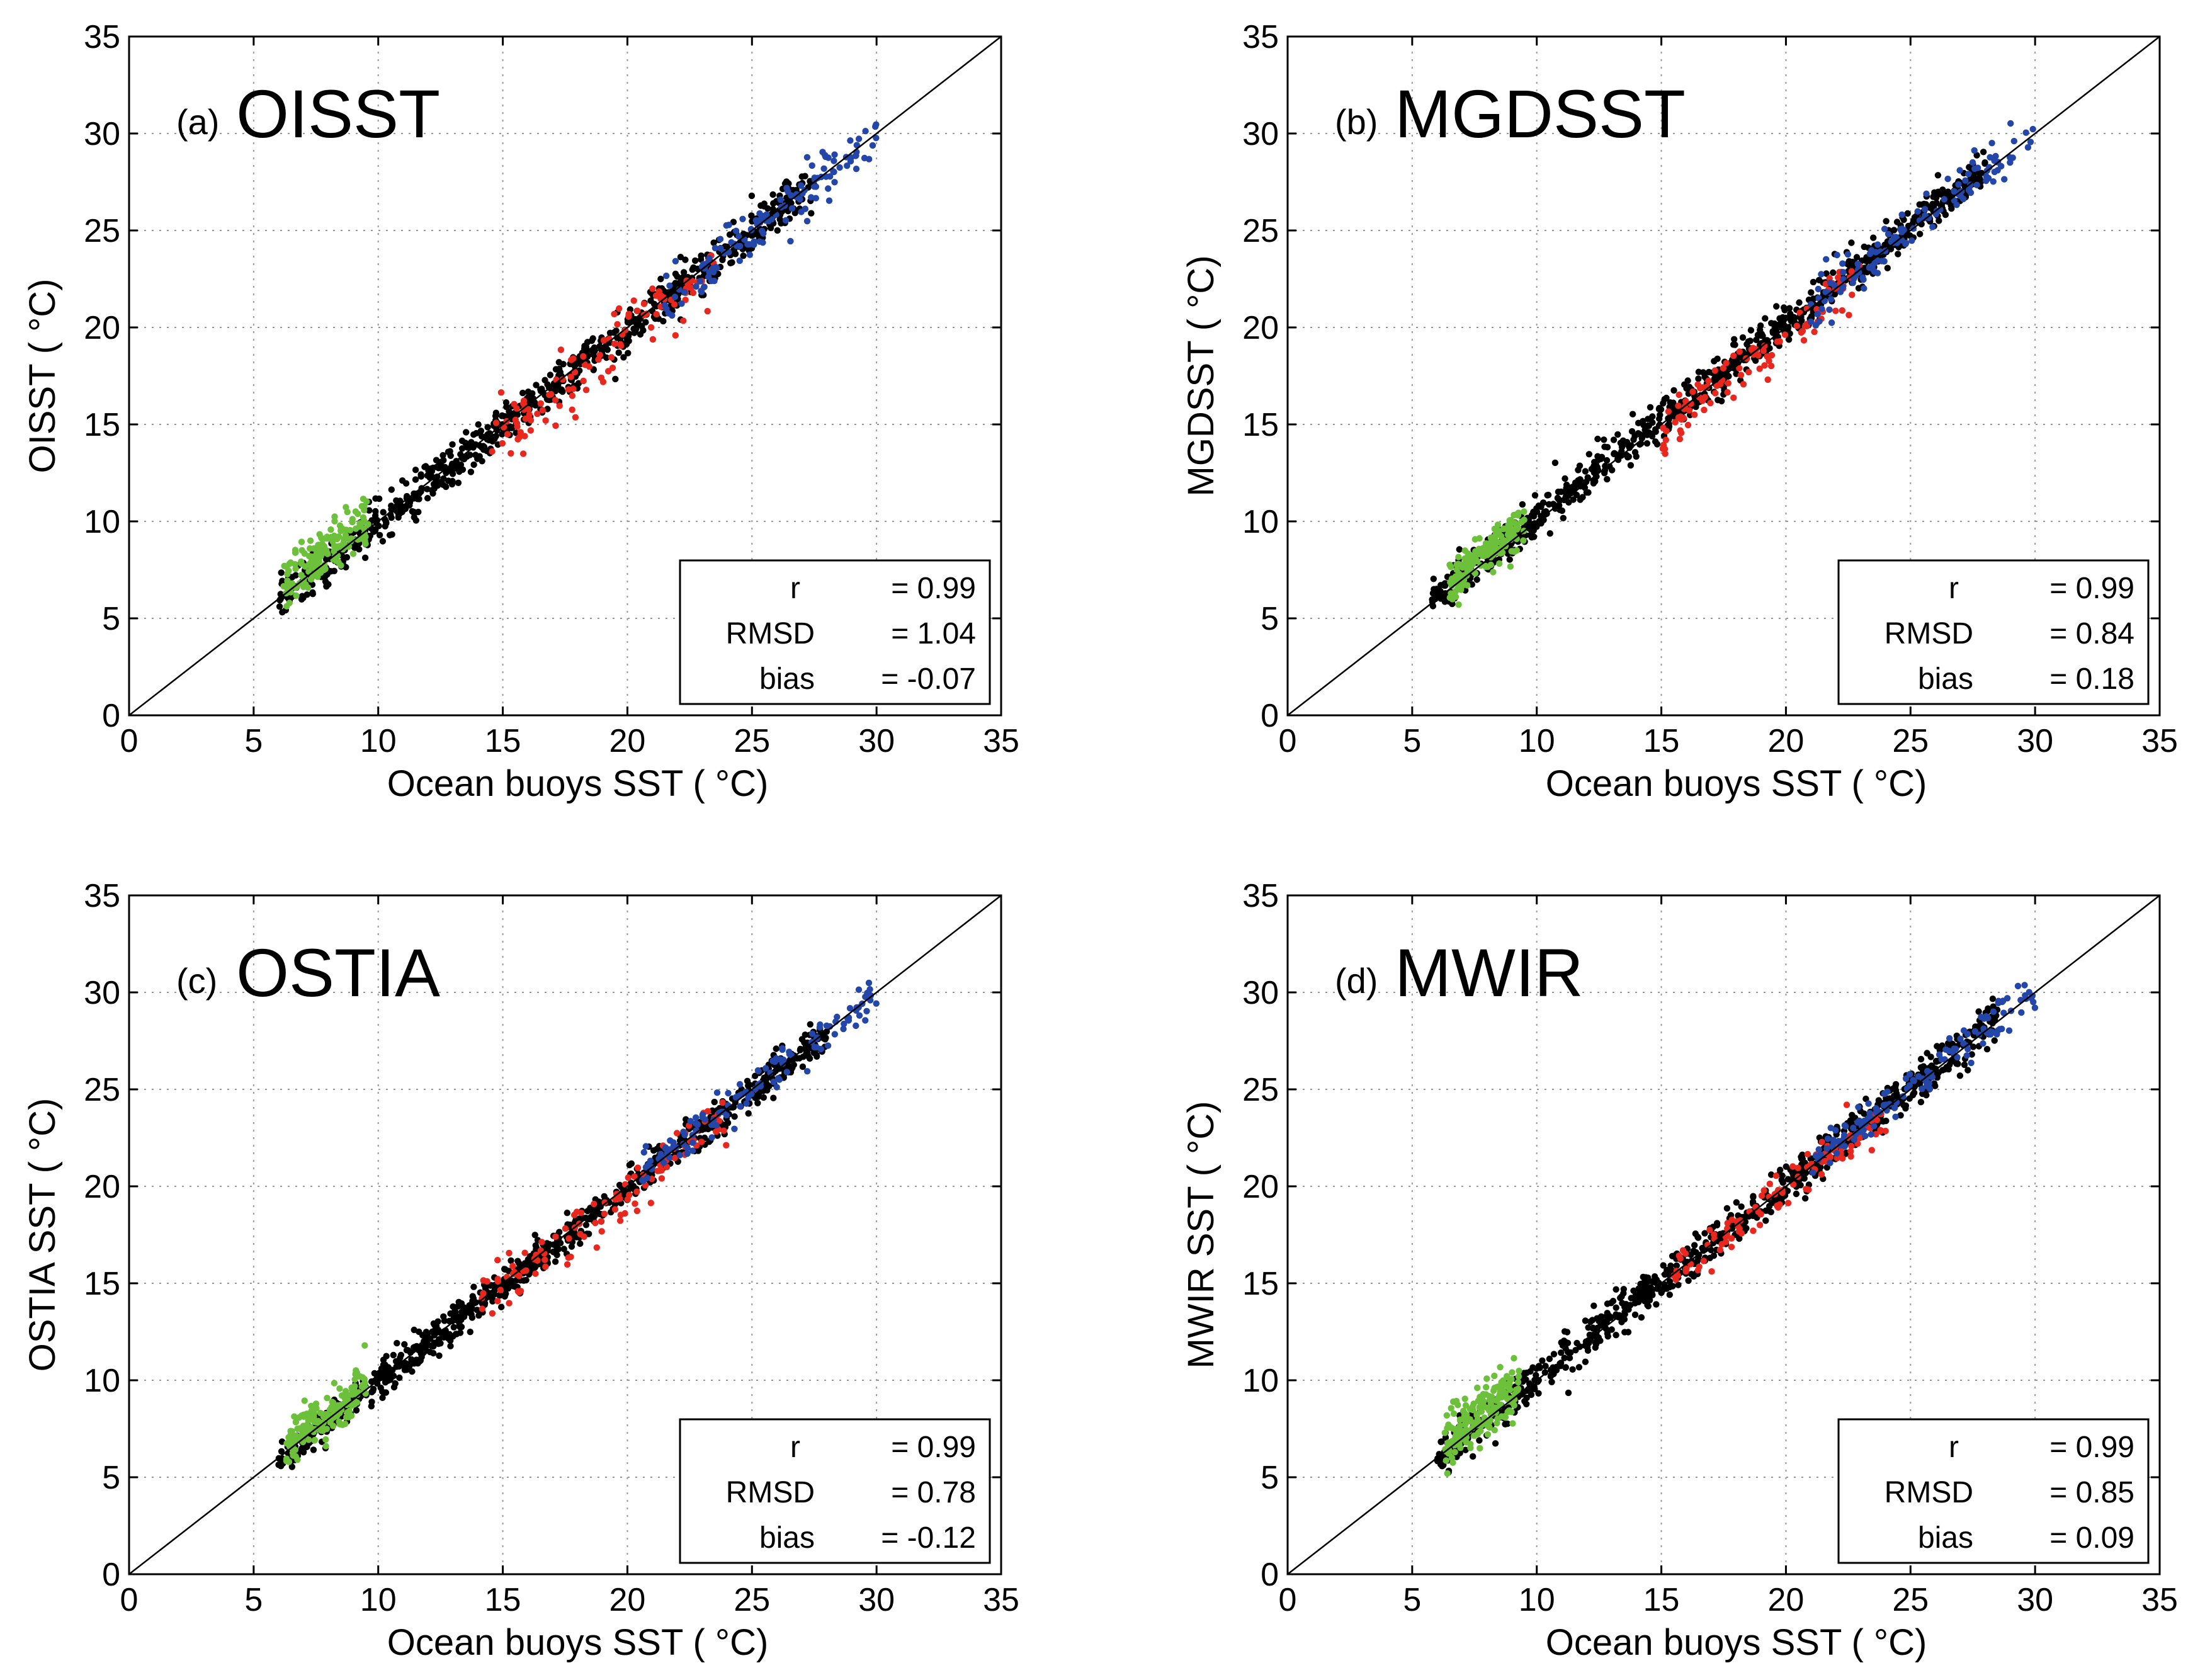 The image size is (2205, 1680). What do you see at coordinates (1954, 588) in the screenshot?
I see `stat-label: r` at bounding box center [1954, 588].